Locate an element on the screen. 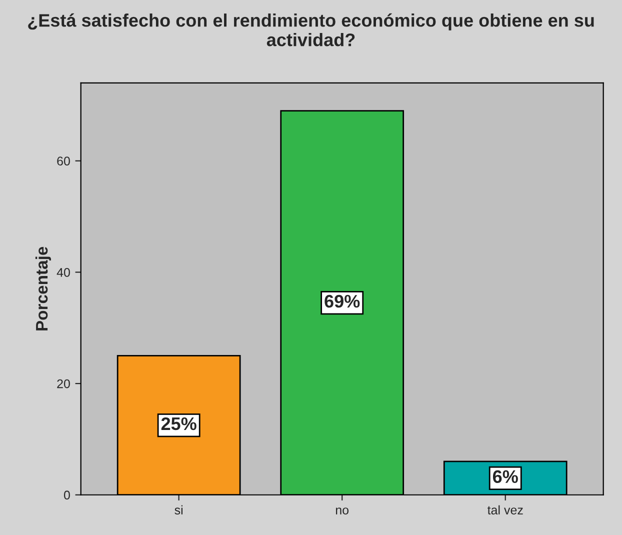 The image size is (622, 535). y-tick-label: 40 is located at coordinates (63, 272).